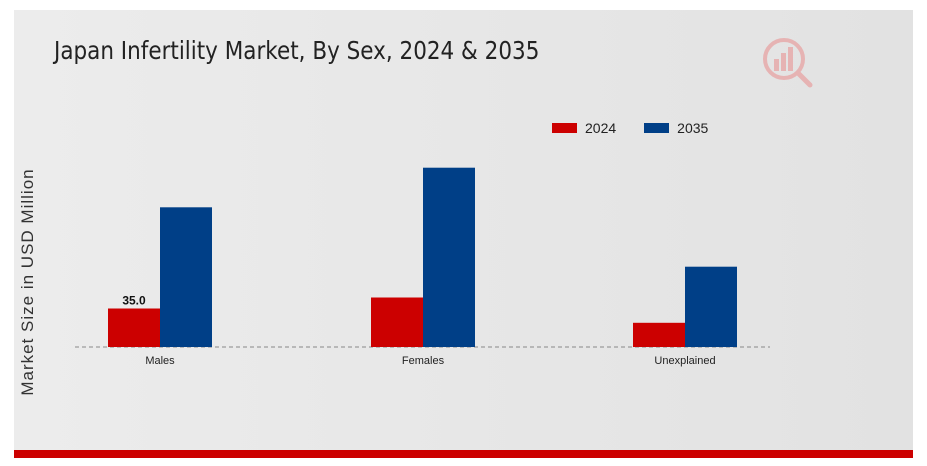 Image resolution: width=927 pixels, height=466 pixels. Describe the element at coordinates (449, 257) in the screenshot. I see `bar-females-2035` at that location.